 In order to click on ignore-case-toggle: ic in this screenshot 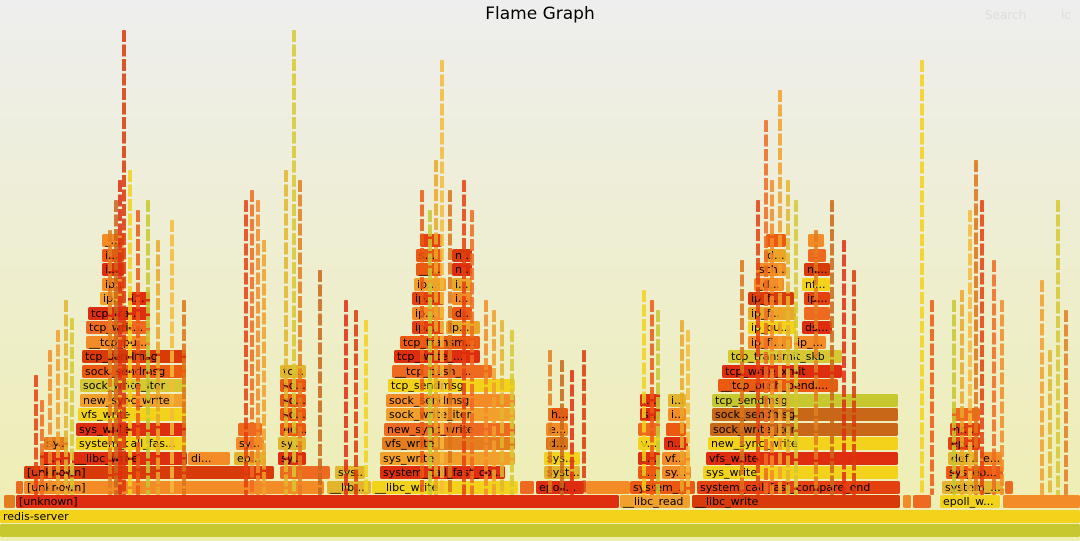, I will do `click(1066, 15)`.